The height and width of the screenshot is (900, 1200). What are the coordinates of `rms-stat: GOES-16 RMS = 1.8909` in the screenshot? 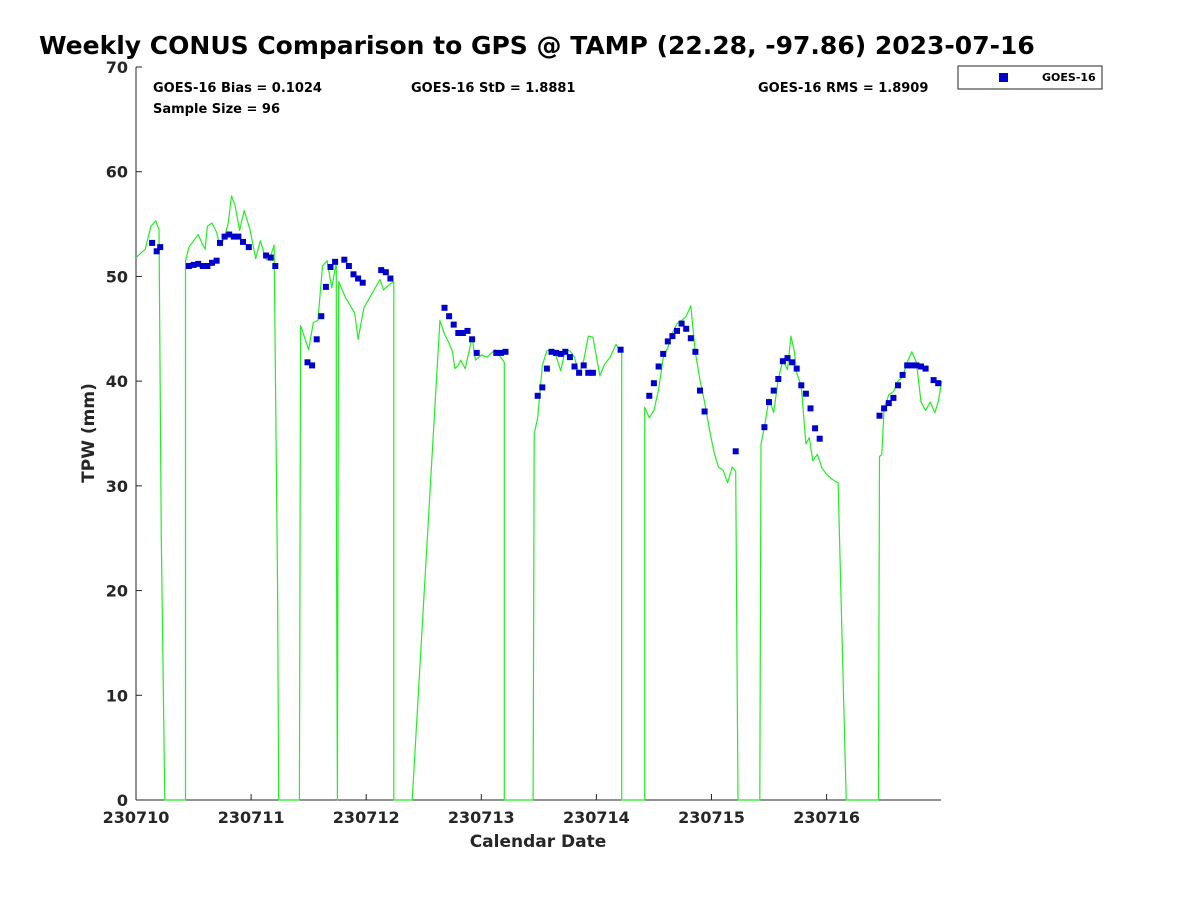 It's located at (843, 88).